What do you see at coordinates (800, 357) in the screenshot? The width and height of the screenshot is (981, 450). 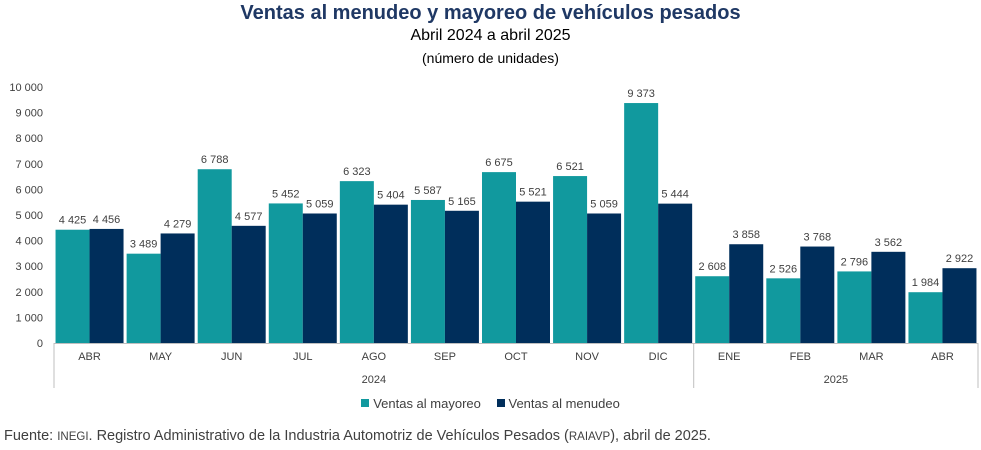 I see `x-tick-label: FEB` at bounding box center [800, 357].